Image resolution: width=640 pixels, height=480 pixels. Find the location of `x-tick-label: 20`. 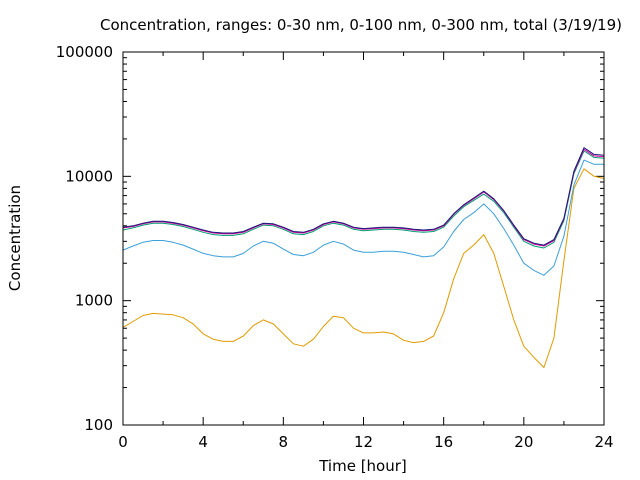

x-tick-label: 20 is located at coordinates (523, 442).